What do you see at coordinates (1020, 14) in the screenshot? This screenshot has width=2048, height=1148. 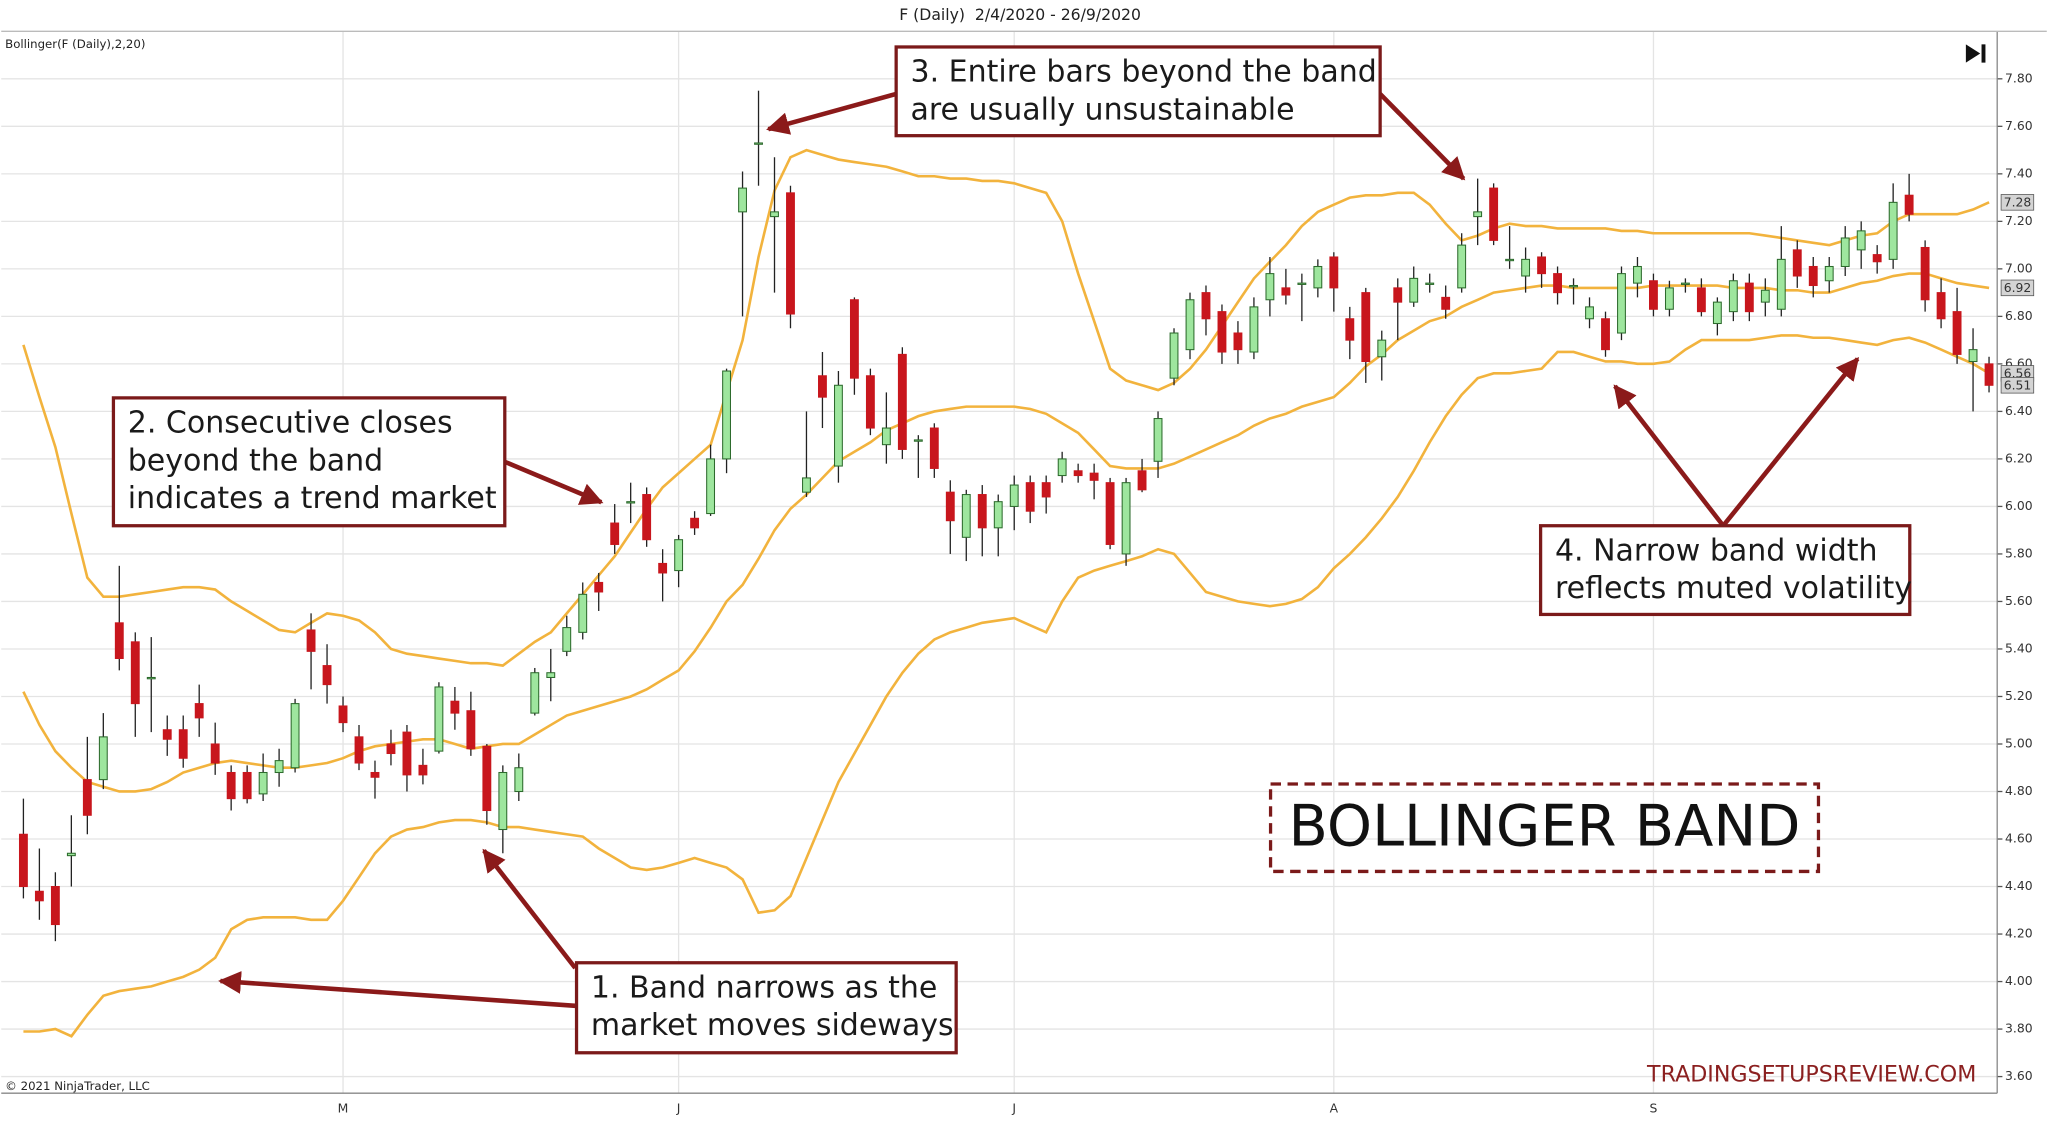 I see `chart-title: F (Daily) 2/4/2020 - 26/9/2020` at bounding box center [1020, 14].